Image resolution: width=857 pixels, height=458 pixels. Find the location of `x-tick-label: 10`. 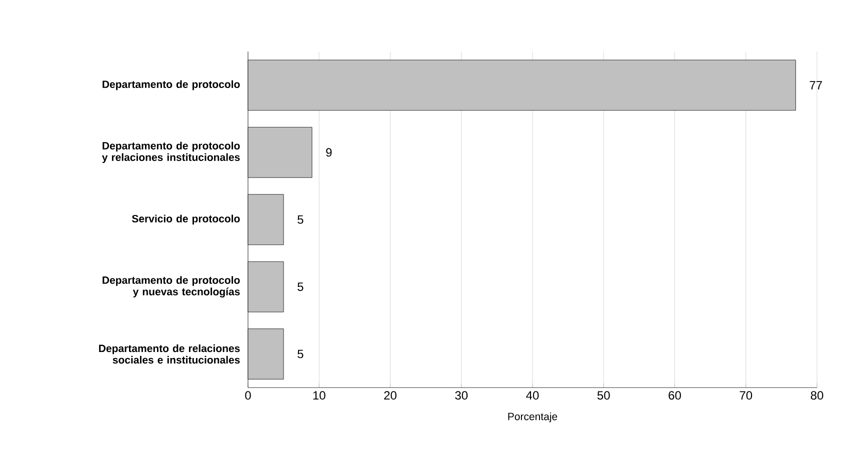

x-tick-label: 10 is located at coordinates (319, 395).